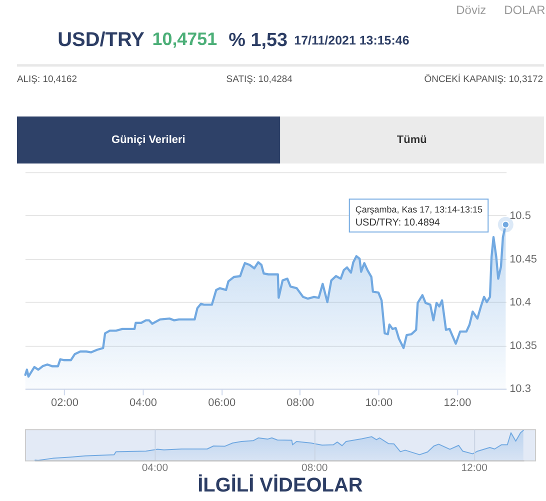  Describe the element at coordinates (222, 403) in the screenshot. I see `x-tick-label: 06:00` at that location.